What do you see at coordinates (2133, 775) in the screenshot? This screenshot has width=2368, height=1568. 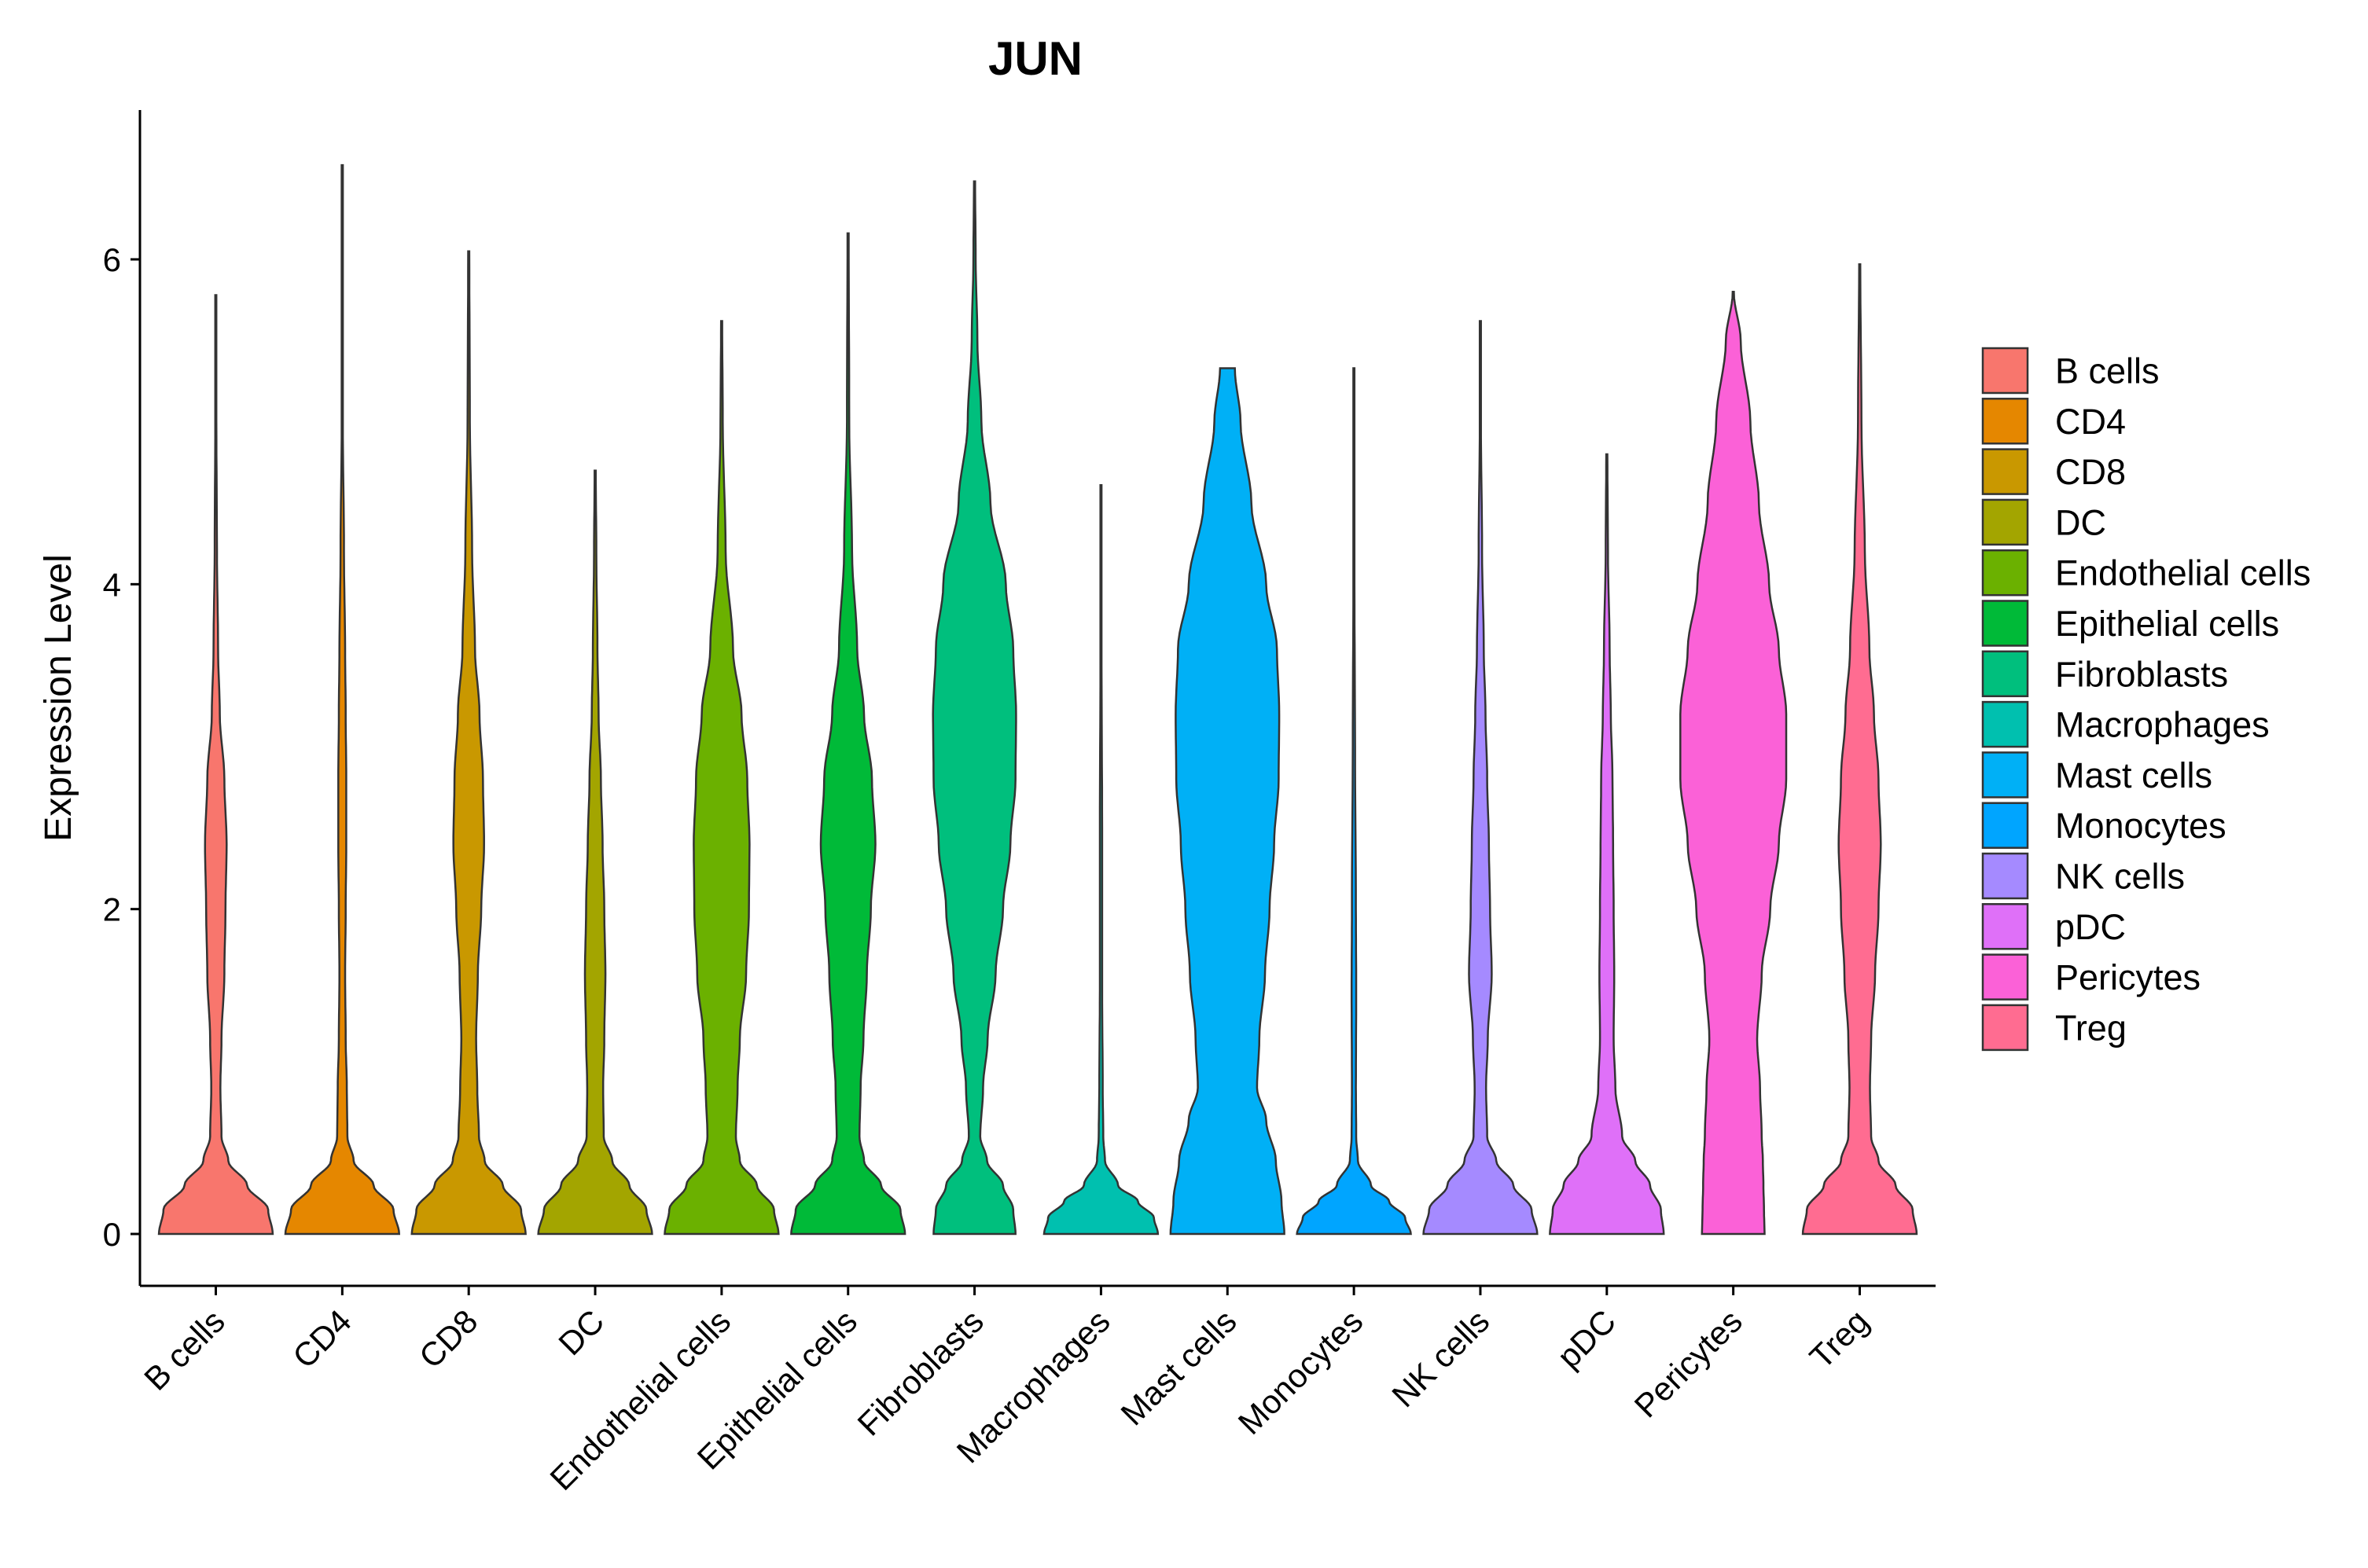 I see `legend-label-mast-cells: Mast cells` at bounding box center [2133, 775].